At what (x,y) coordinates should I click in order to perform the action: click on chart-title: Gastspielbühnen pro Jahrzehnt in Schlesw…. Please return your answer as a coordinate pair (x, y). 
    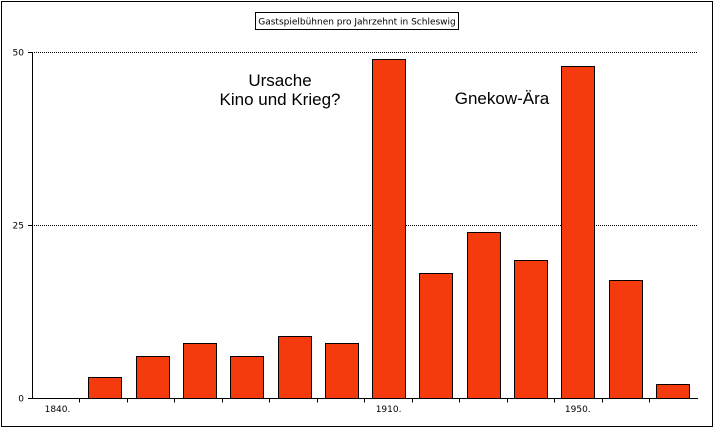
    Looking at the image, I should click on (357, 23).